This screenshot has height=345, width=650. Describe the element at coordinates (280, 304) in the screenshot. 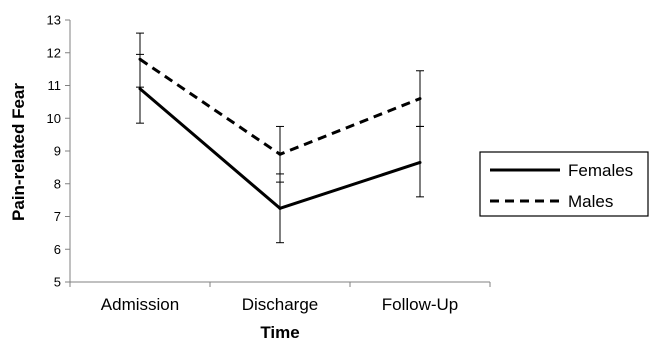

I see `x-category-label: Discharge` at that location.